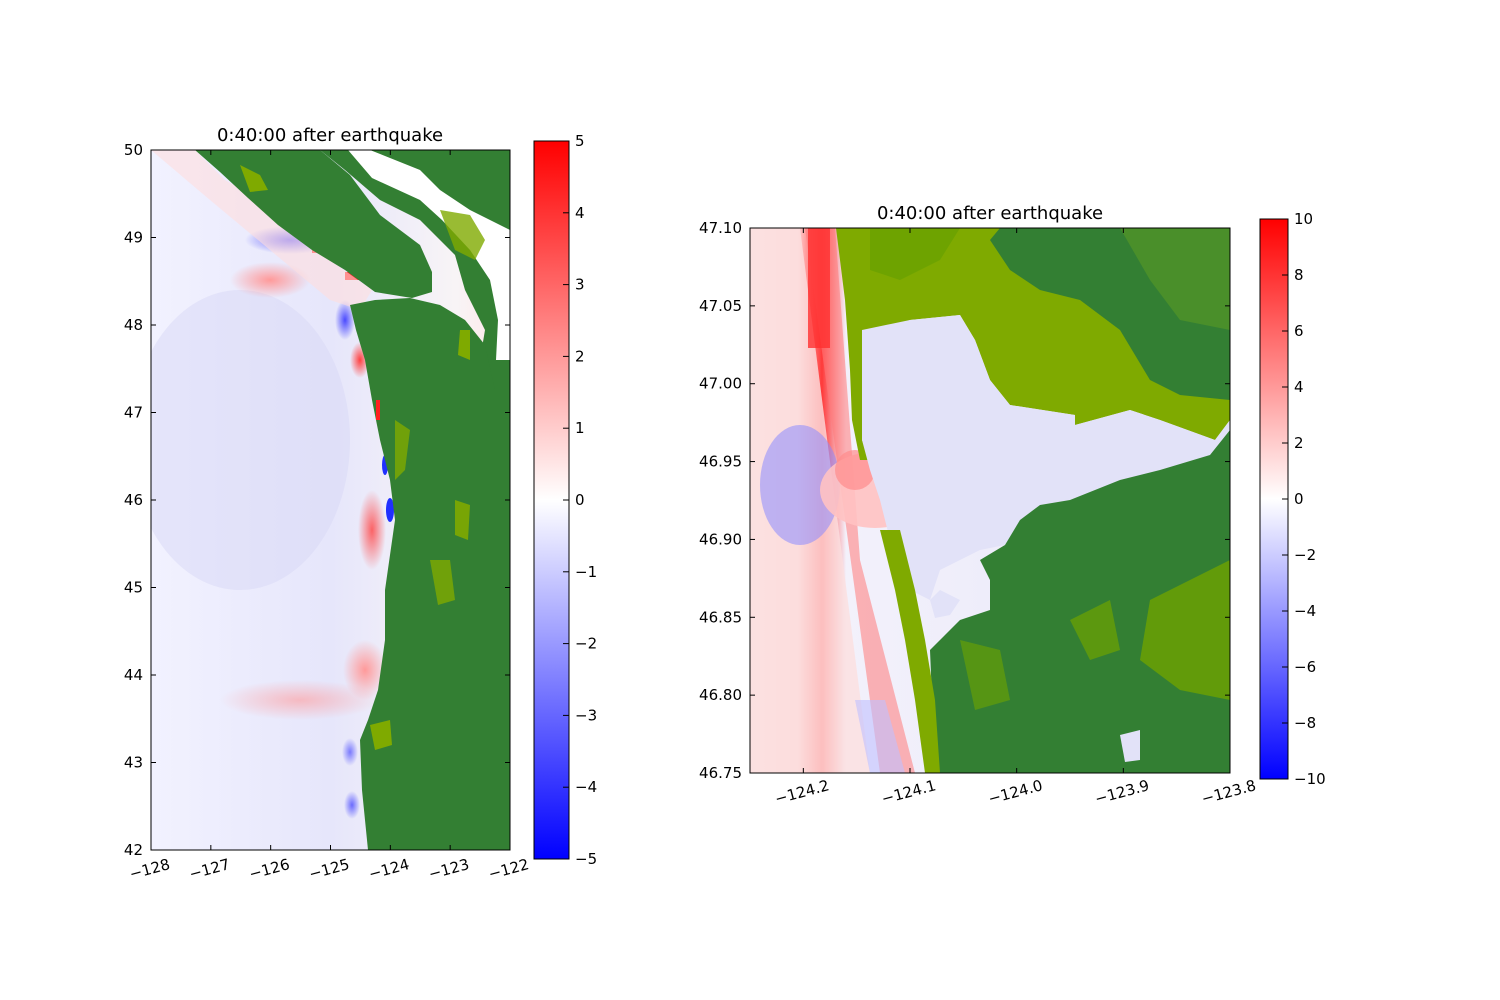  I want to click on panel-1-title: 0:40:00 after earthquake, so click(330, 135).